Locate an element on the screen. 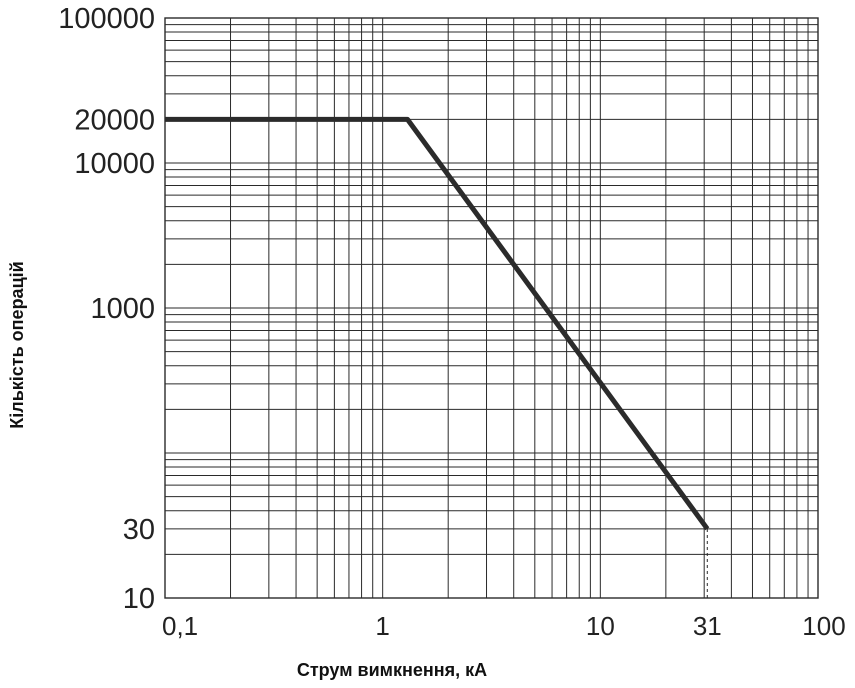 The width and height of the screenshot is (855, 688). x-tick-label: 0,1 is located at coordinates (180, 626).